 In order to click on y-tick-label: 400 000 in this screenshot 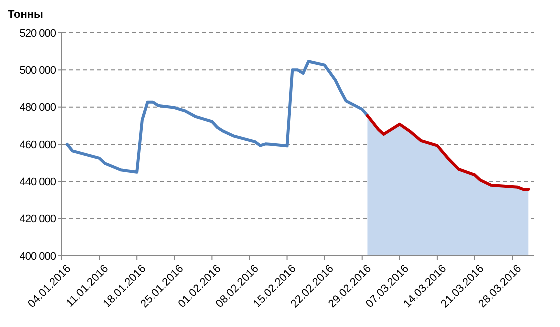, I will do `click(38, 256)`.